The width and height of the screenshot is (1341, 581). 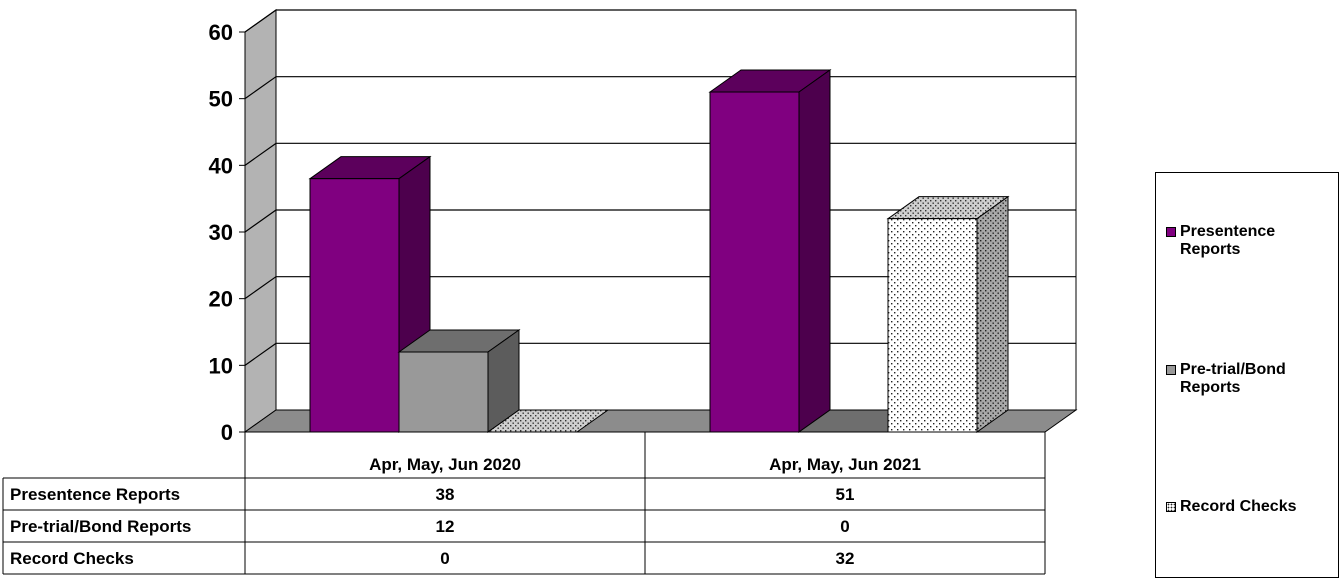 I want to click on legend-item-pretrial: Pre-trial/Bond Reports, so click(x=1251, y=379).